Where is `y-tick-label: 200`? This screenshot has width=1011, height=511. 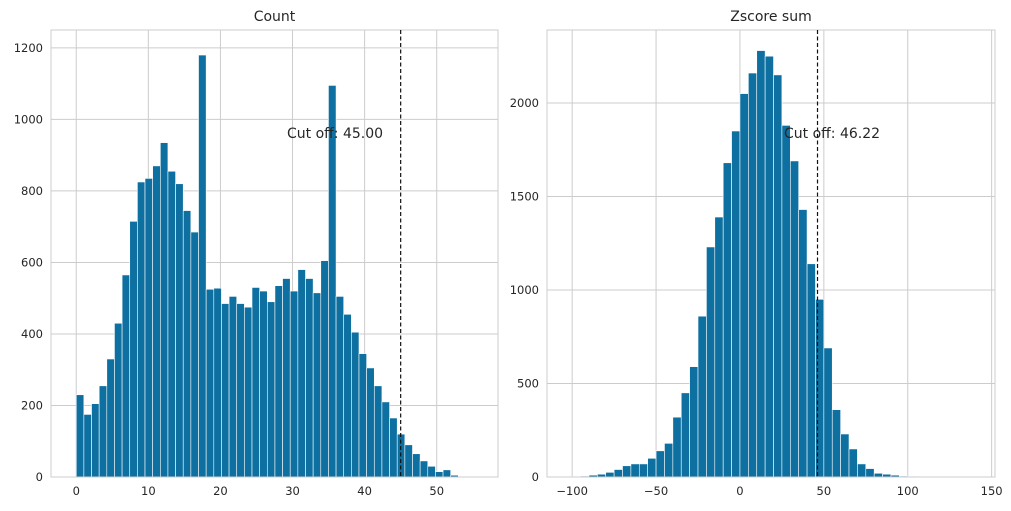
y-tick-label: 200 is located at coordinates (32, 405).